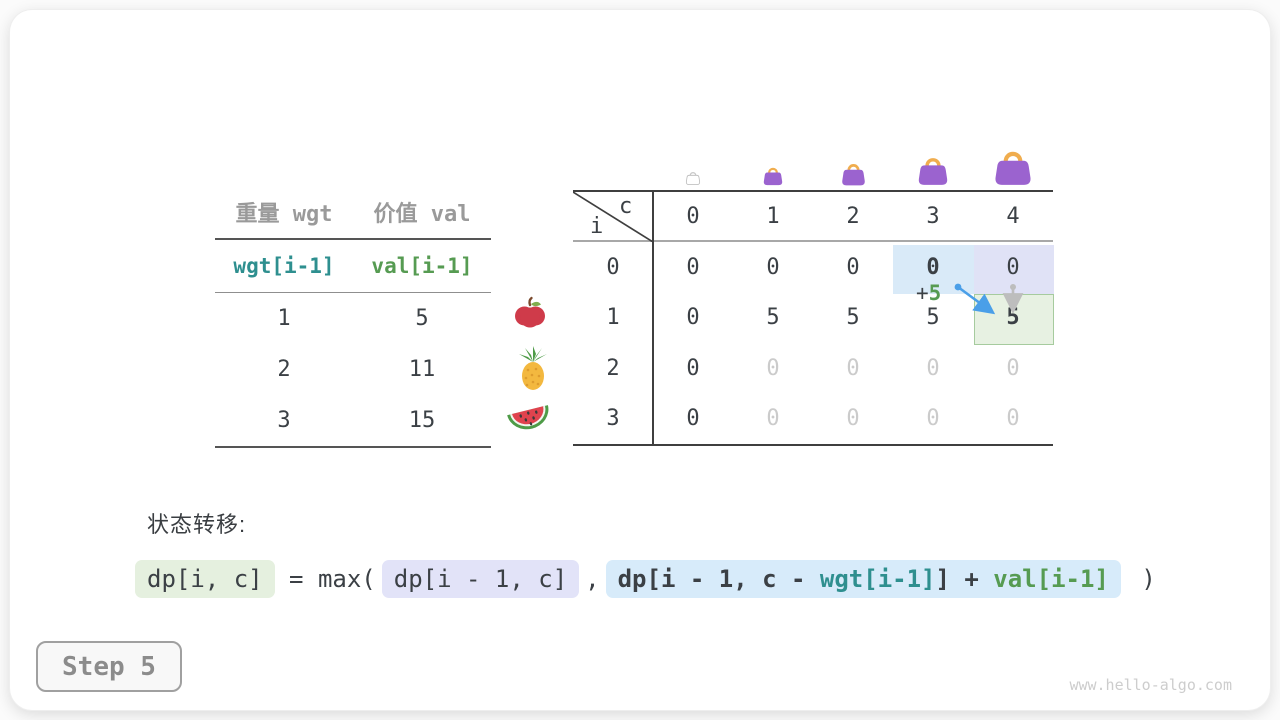 The height and width of the screenshot is (720, 1280). What do you see at coordinates (964, 579) in the screenshot?
I see `formula-token: ] +` at bounding box center [964, 579].